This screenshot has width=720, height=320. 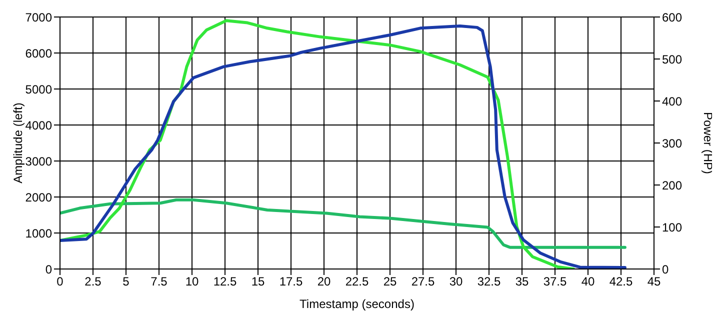 What do you see at coordinates (357, 281) in the screenshot?
I see `x-tick-label: 22.5` at bounding box center [357, 281].